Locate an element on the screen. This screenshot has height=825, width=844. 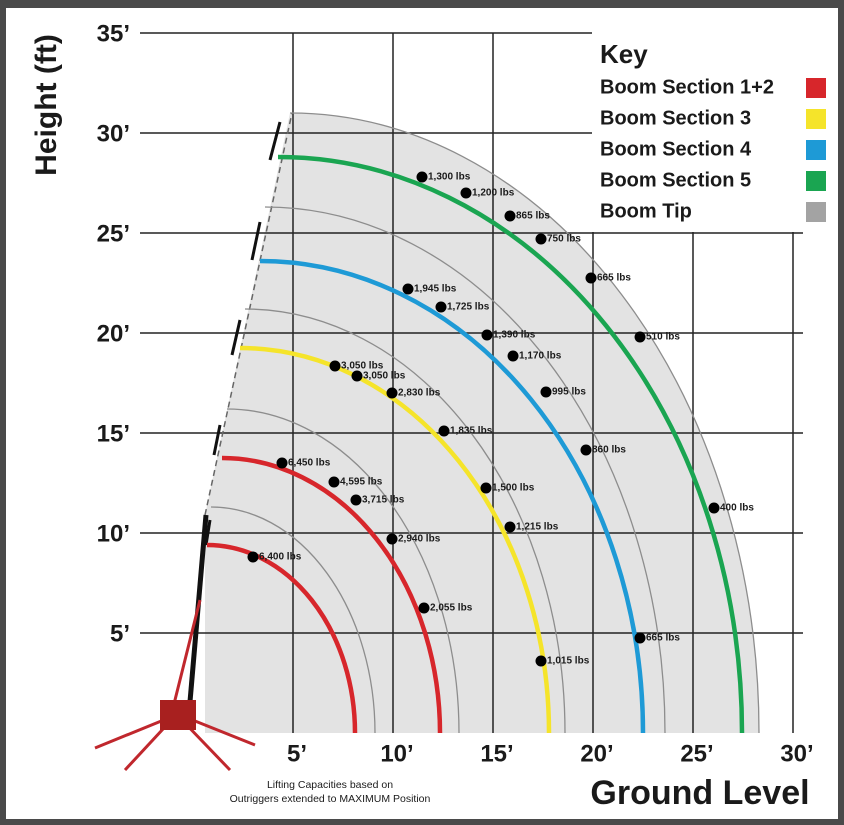
x-tick-label: 10’ is located at coordinates (396, 753).